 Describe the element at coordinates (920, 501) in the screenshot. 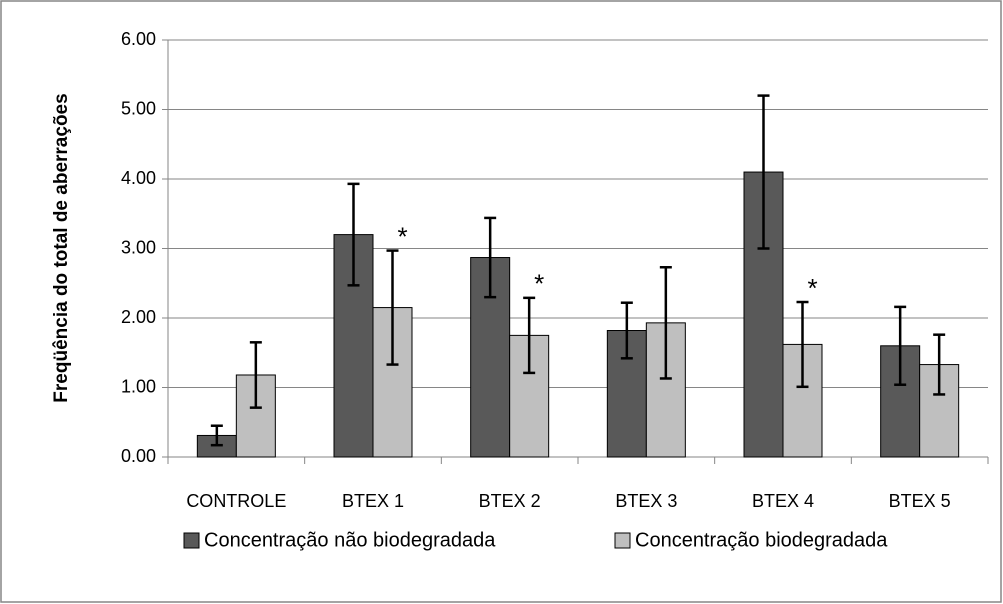

I see `x-tick-label: BTEX 5` at that location.